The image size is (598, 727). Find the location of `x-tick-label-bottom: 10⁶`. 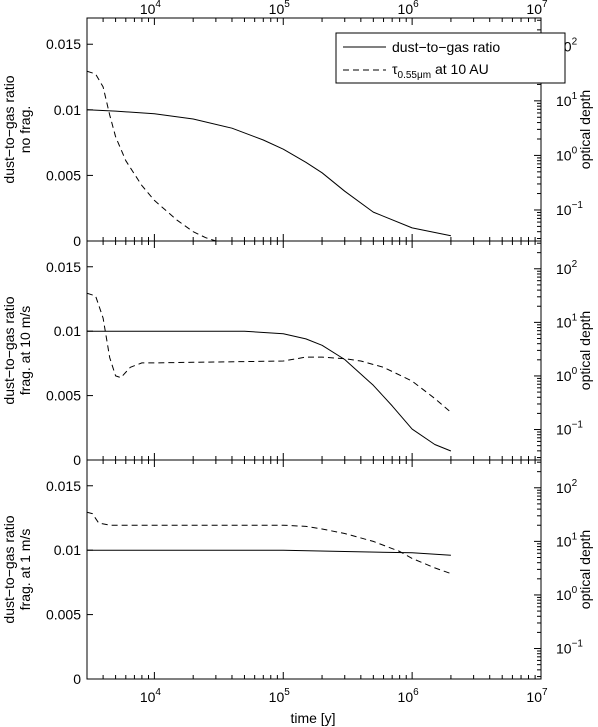

x-tick-label-bottom: 10⁶ is located at coordinates (409, 696).